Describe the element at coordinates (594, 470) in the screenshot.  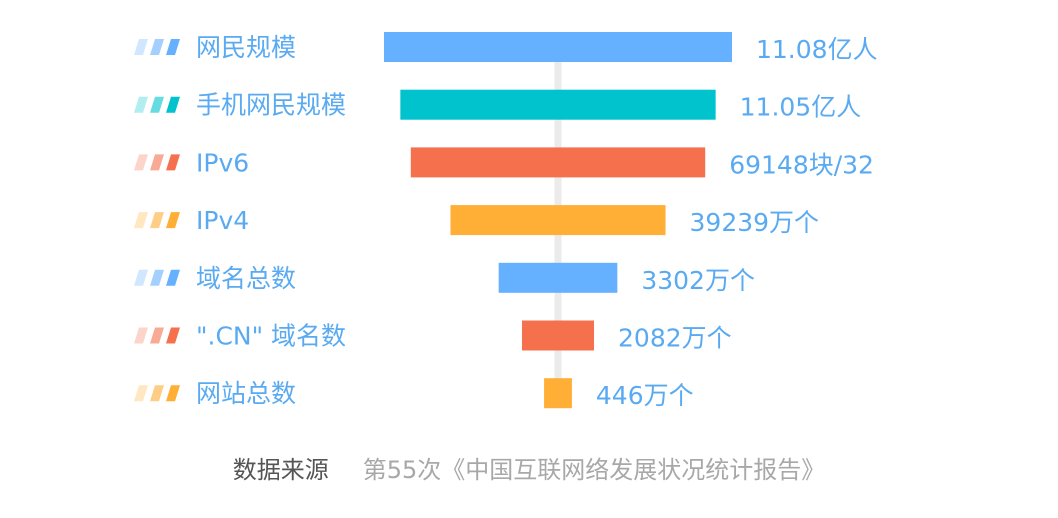
I see `data-source-text: 第55次《中国互联网络发展状况统计报告》` at that location.